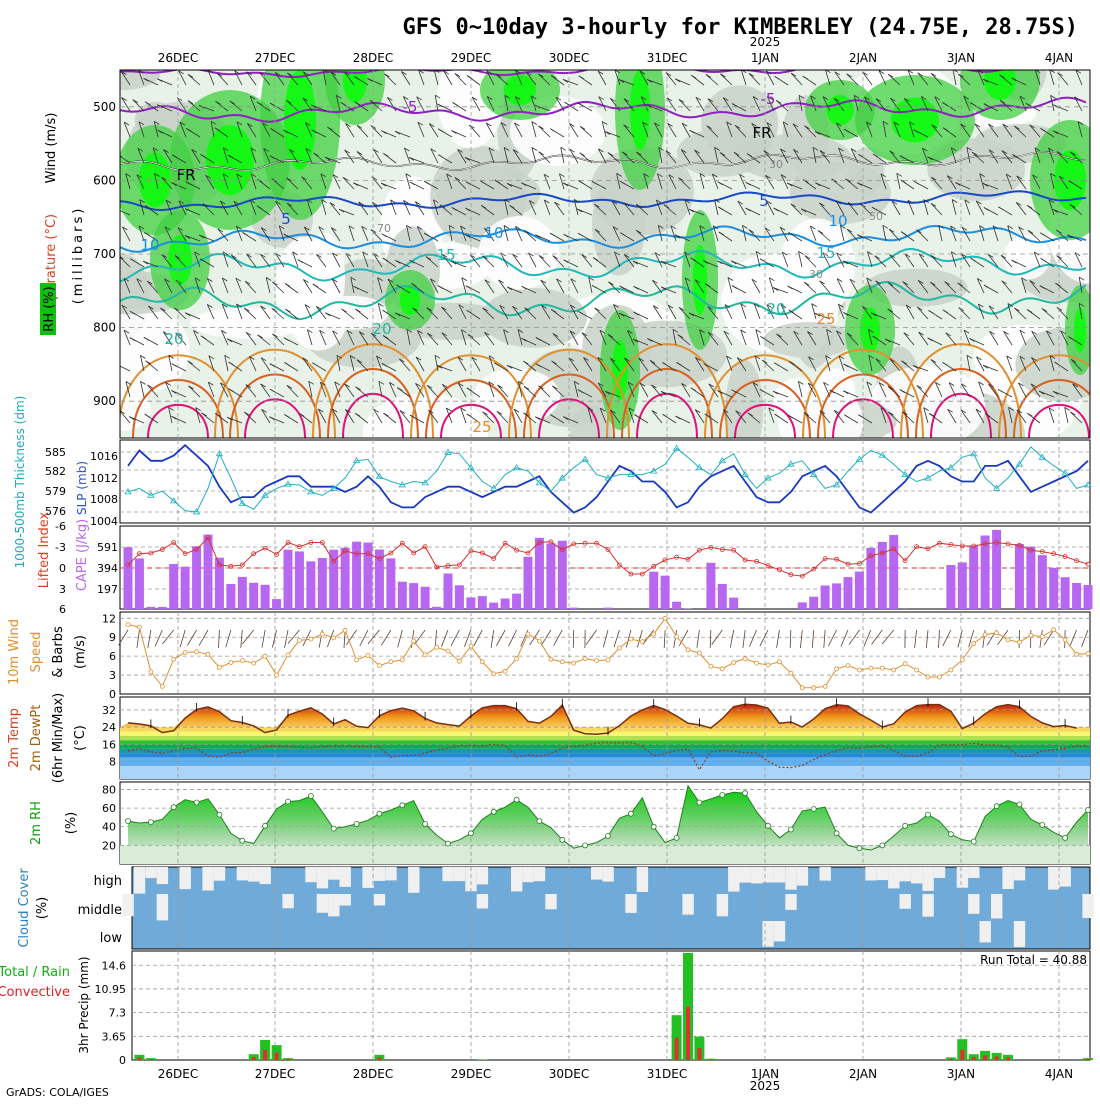 The height and width of the screenshot is (1104, 1100). Describe the element at coordinates (111, 938) in the screenshot. I see `cloud-level-low: low` at that location.